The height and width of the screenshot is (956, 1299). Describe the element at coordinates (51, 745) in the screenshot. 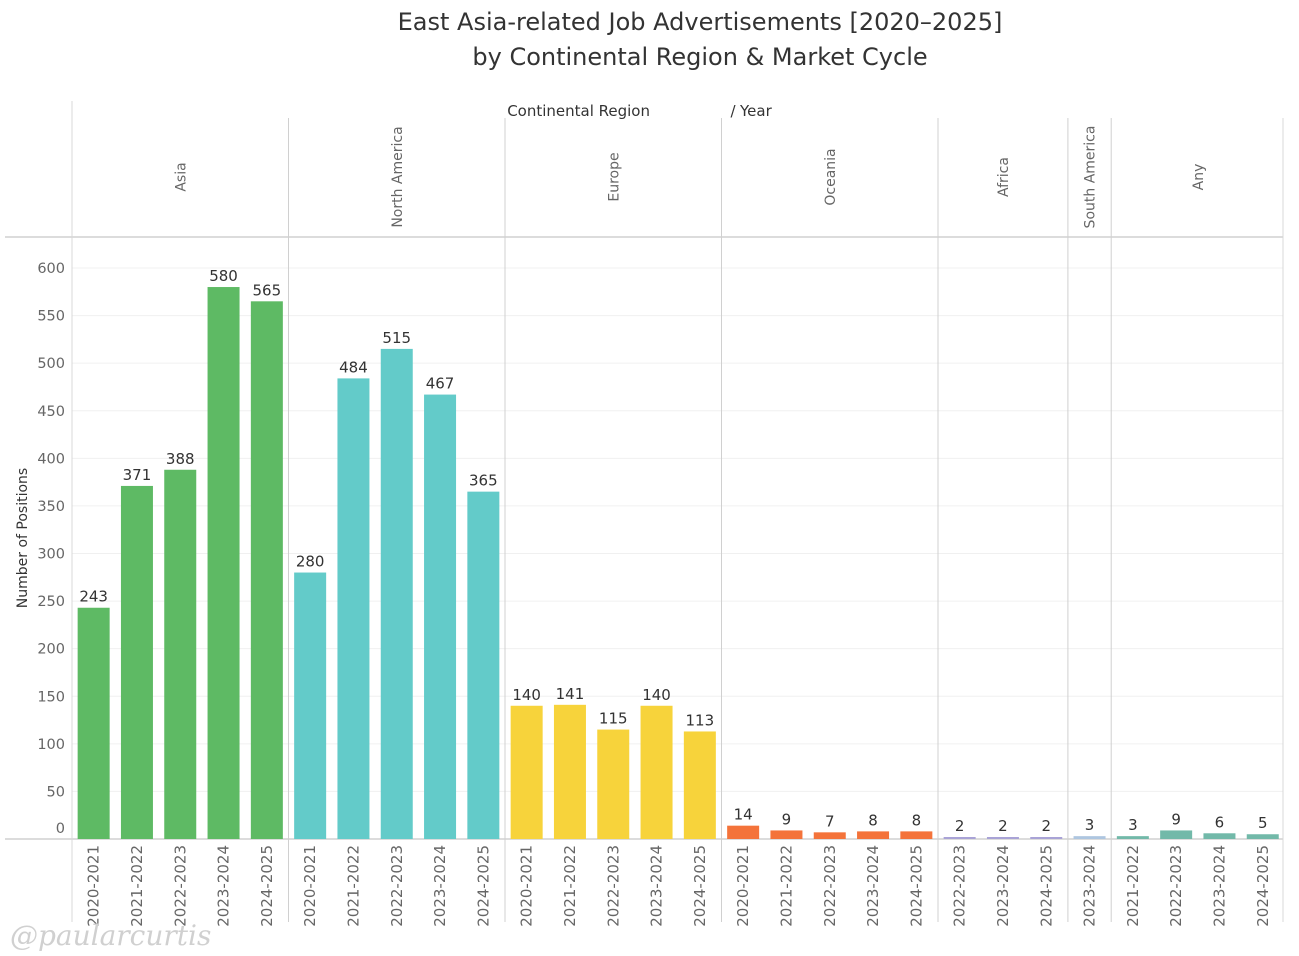

I see `y-tick-label: 100` at that location.